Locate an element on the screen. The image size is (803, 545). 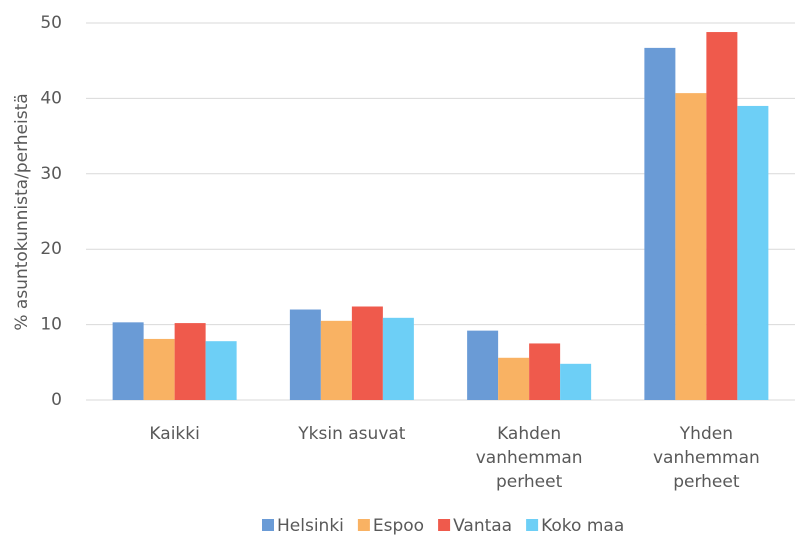
legend-label: Vantaa is located at coordinates (482, 526).